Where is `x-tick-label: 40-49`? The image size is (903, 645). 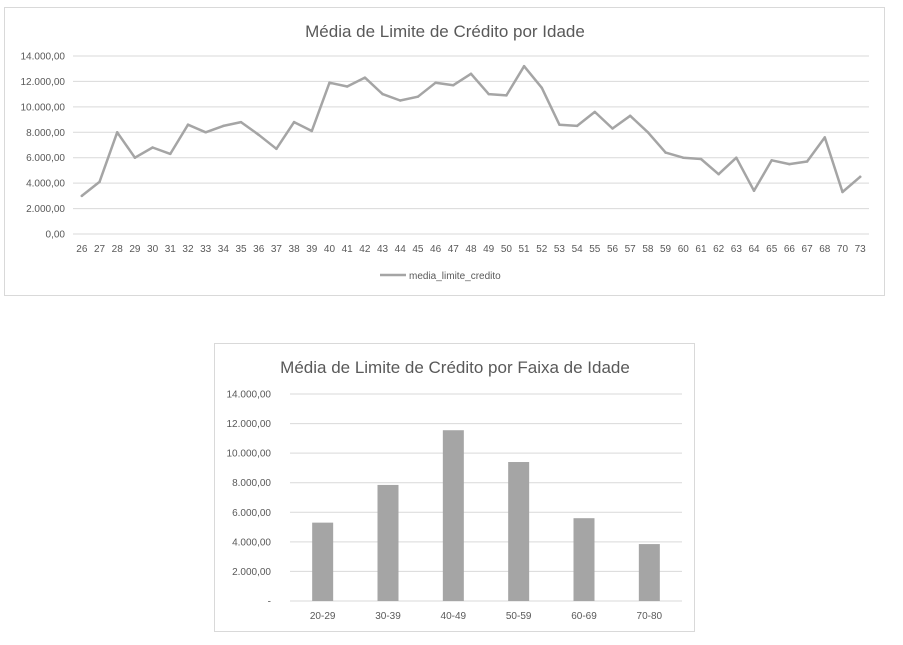
x-tick-label: 40-49 is located at coordinates (454, 616).